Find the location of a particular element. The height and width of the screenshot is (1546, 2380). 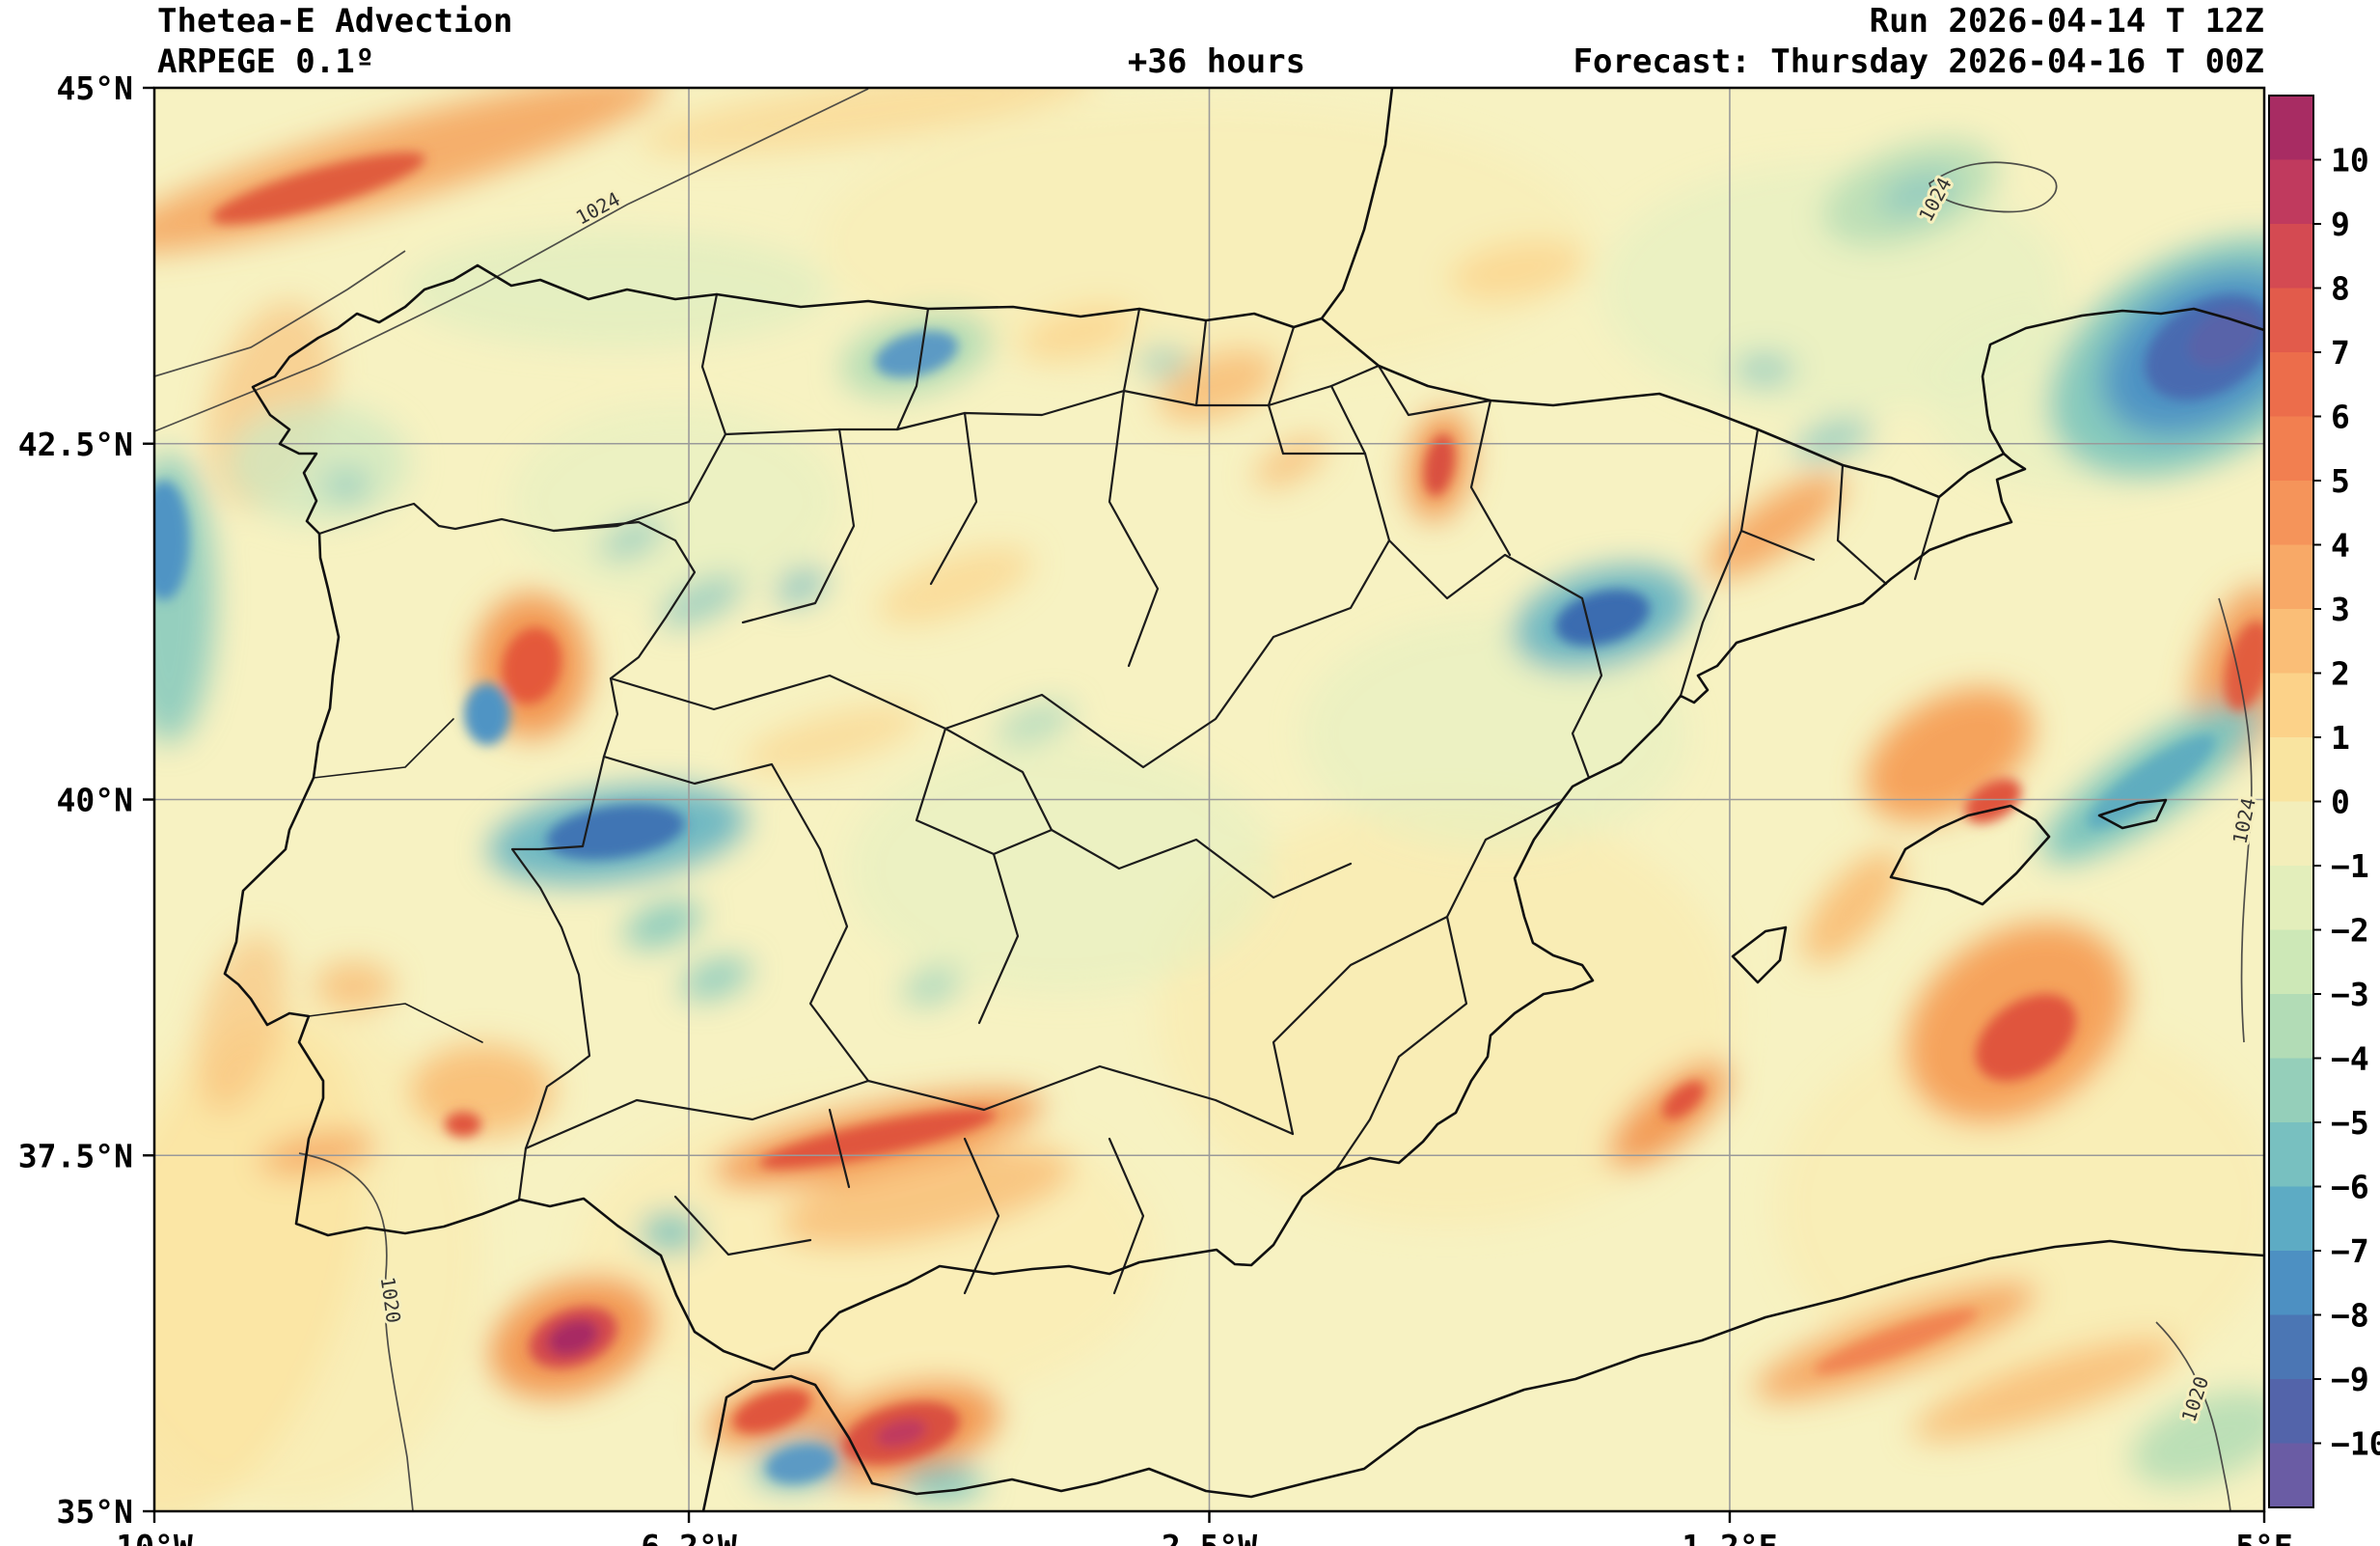

x-axis: 10°W 6.2°W 2.5°W 1.2°E 5°E is located at coordinates (1205, 1529).